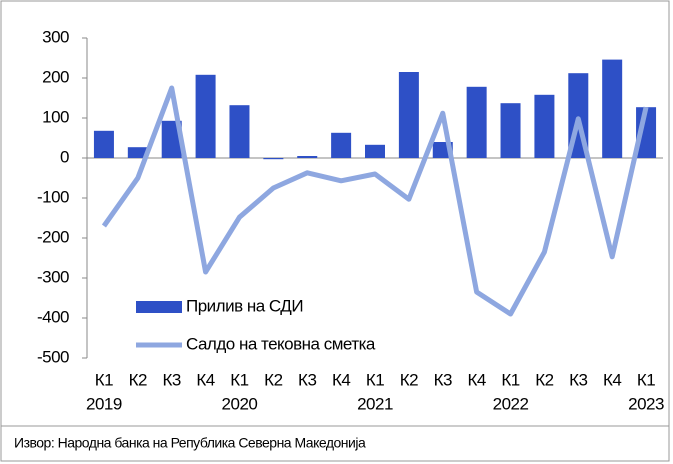  What do you see at coordinates (104, 403) in the screenshot?
I see `year-label: 2019` at bounding box center [104, 403].